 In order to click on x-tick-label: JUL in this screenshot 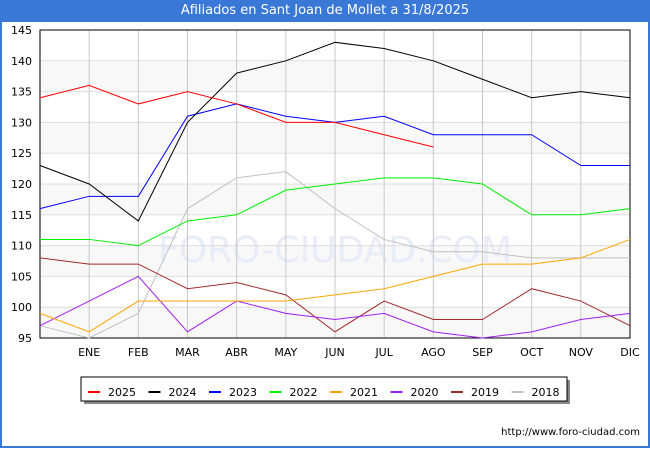, I will do `click(383, 352)`.